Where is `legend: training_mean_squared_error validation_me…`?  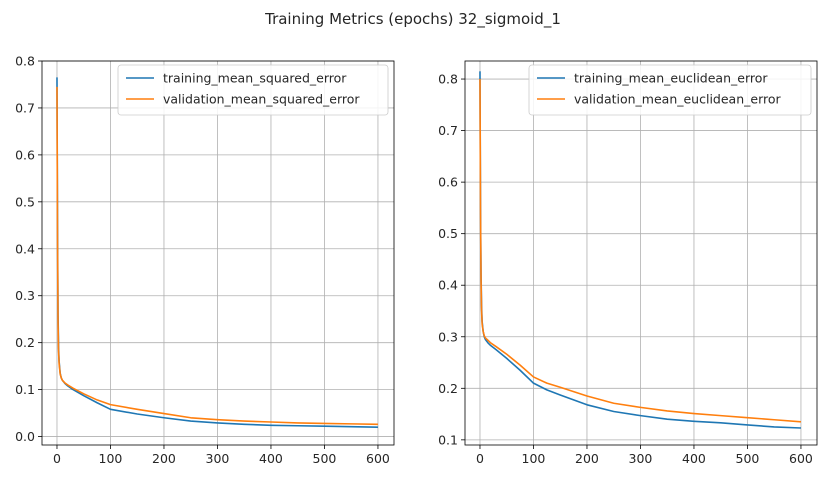
legend: training_mean_squared_error validation_me… is located at coordinates (253, 90).